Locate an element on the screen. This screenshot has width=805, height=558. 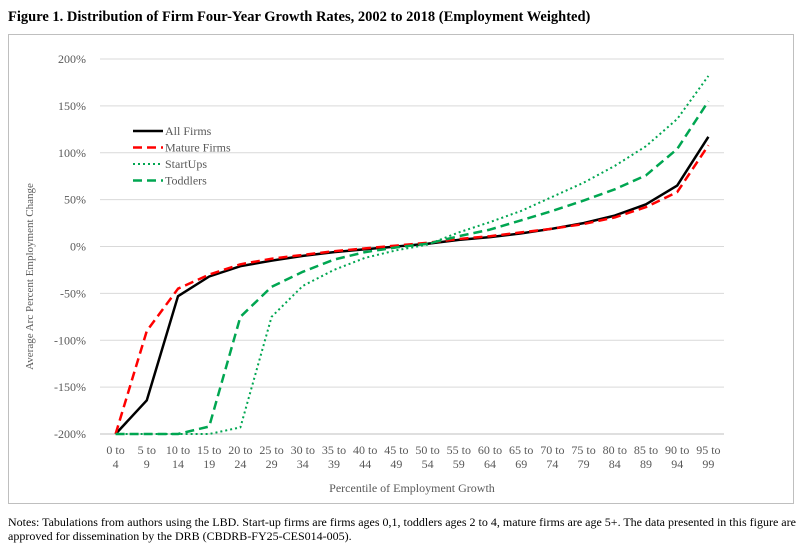
x-axis-title: Percentile of Employment Growth is located at coordinates (412, 488).